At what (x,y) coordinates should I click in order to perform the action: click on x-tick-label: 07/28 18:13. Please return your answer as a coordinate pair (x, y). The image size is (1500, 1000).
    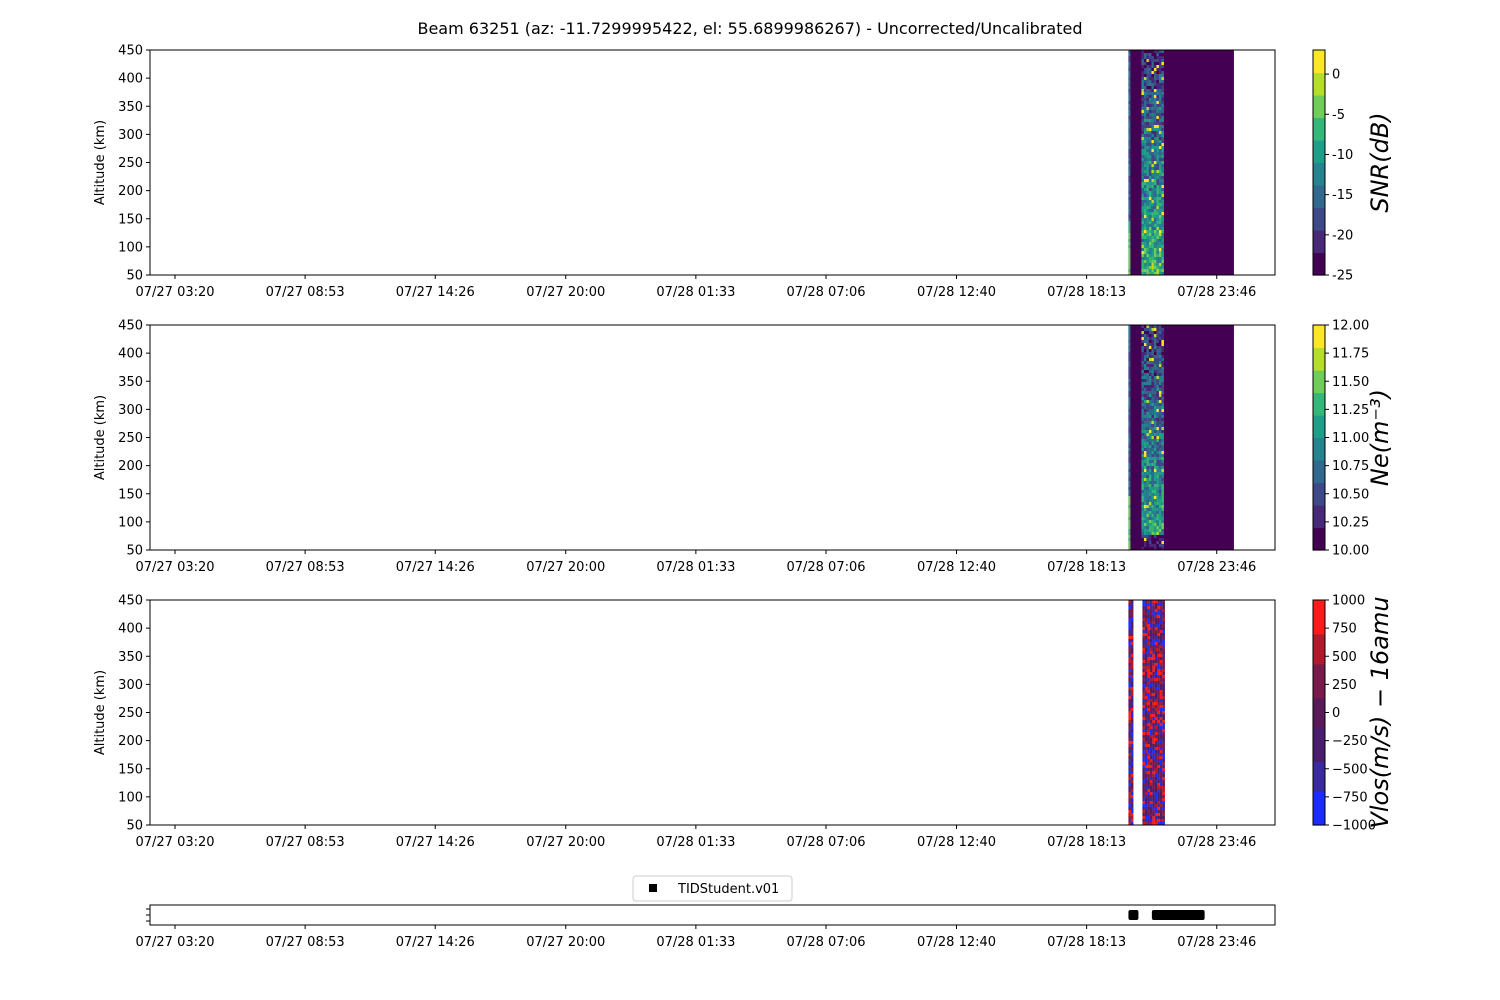
    Looking at the image, I should click on (1086, 567).